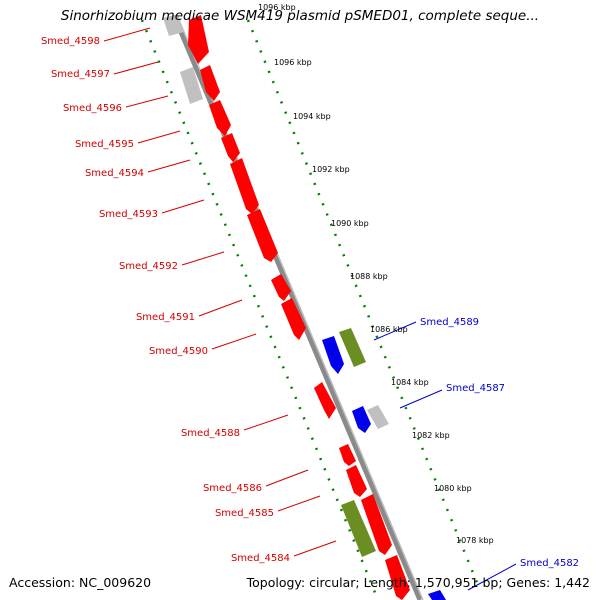  What do you see at coordinates (148, 266) in the screenshot?
I see `gene-label: Smed_4592` at bounding box center [148, 266].